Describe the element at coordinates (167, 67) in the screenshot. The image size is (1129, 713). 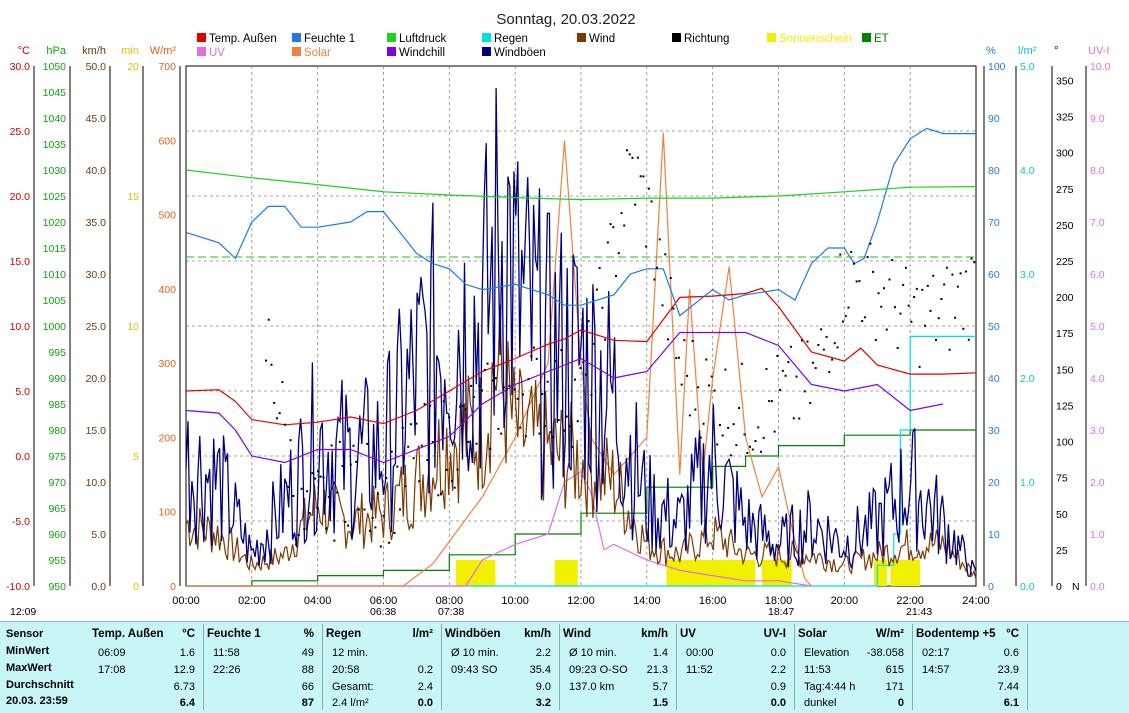
I see `left-axis-tick: 700` at that location.